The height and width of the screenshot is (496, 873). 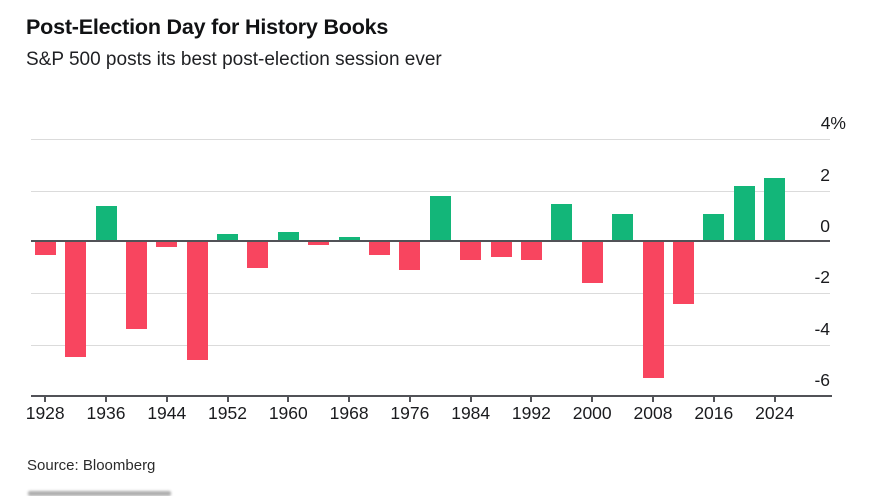 I want to click on bar-1952, so click(x=227, y=238).